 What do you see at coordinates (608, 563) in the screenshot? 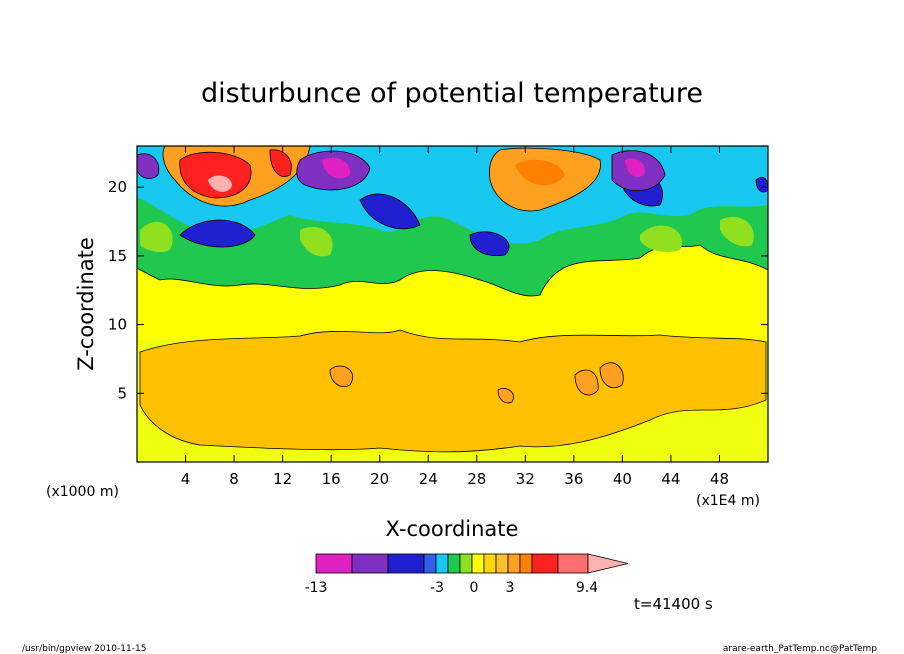
I see `colorbar-arrow` at bounding box center [608, 563].